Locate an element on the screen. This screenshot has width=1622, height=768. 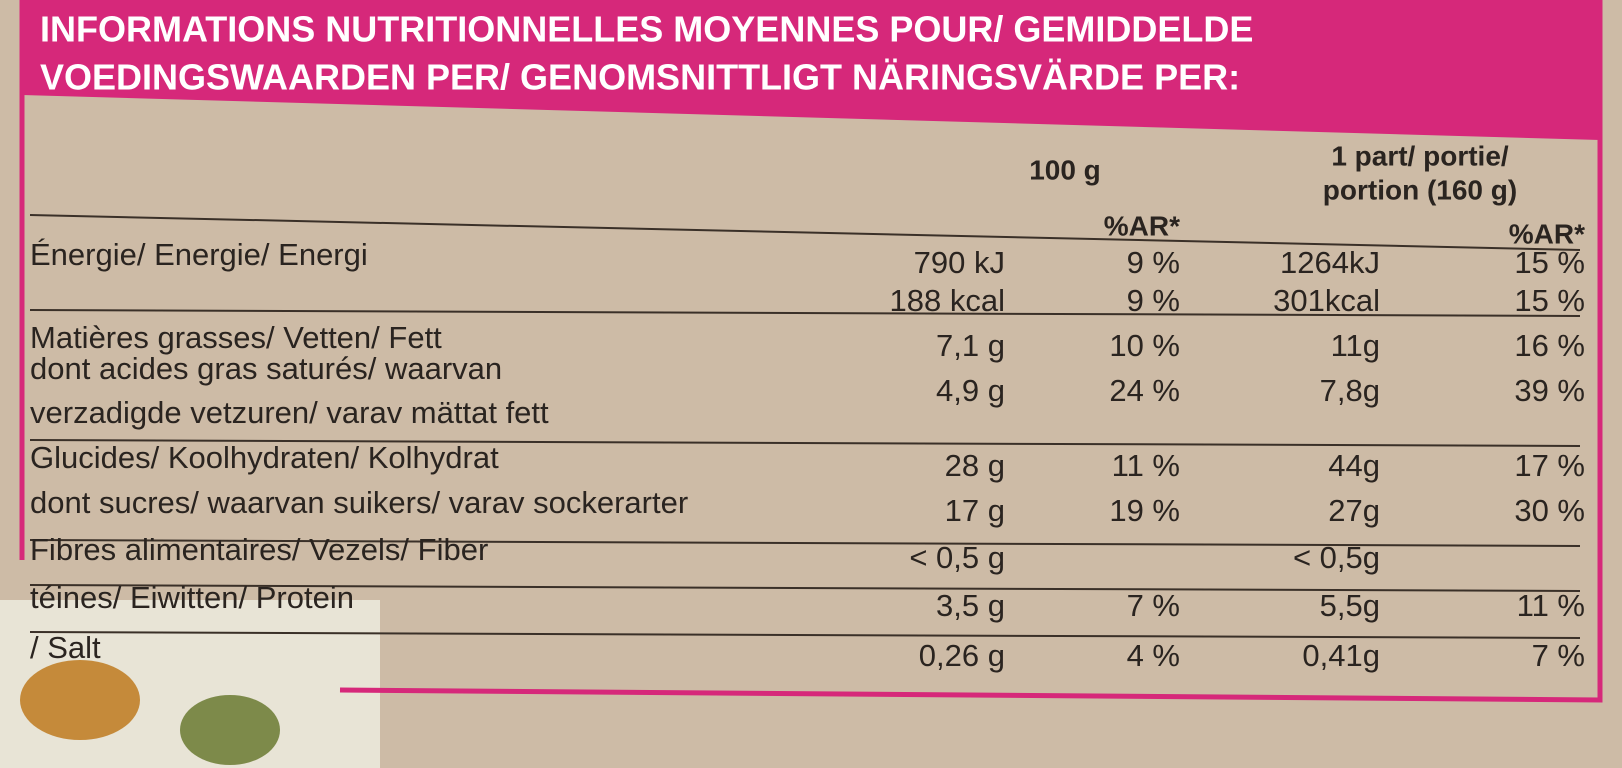
row-label: Fibres alimentaires/ Vezels/ Fiber is located at coordinates (259, 549).